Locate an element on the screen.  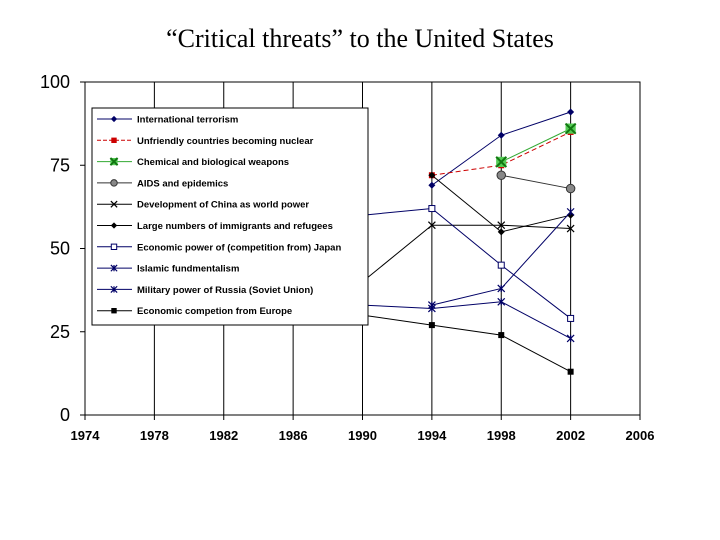
series-chemical-and-biological-weapons is located at coordinates (536, 145).